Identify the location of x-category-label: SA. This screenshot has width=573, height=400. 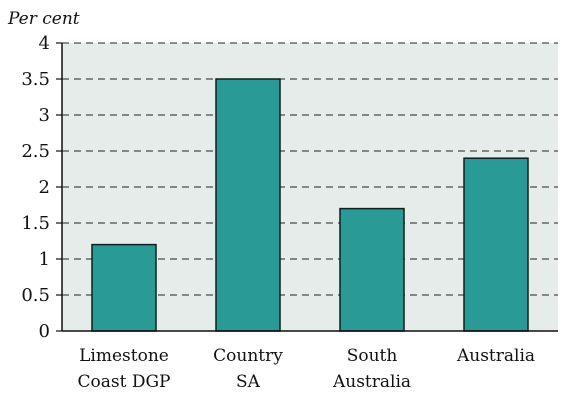
(248, 382).